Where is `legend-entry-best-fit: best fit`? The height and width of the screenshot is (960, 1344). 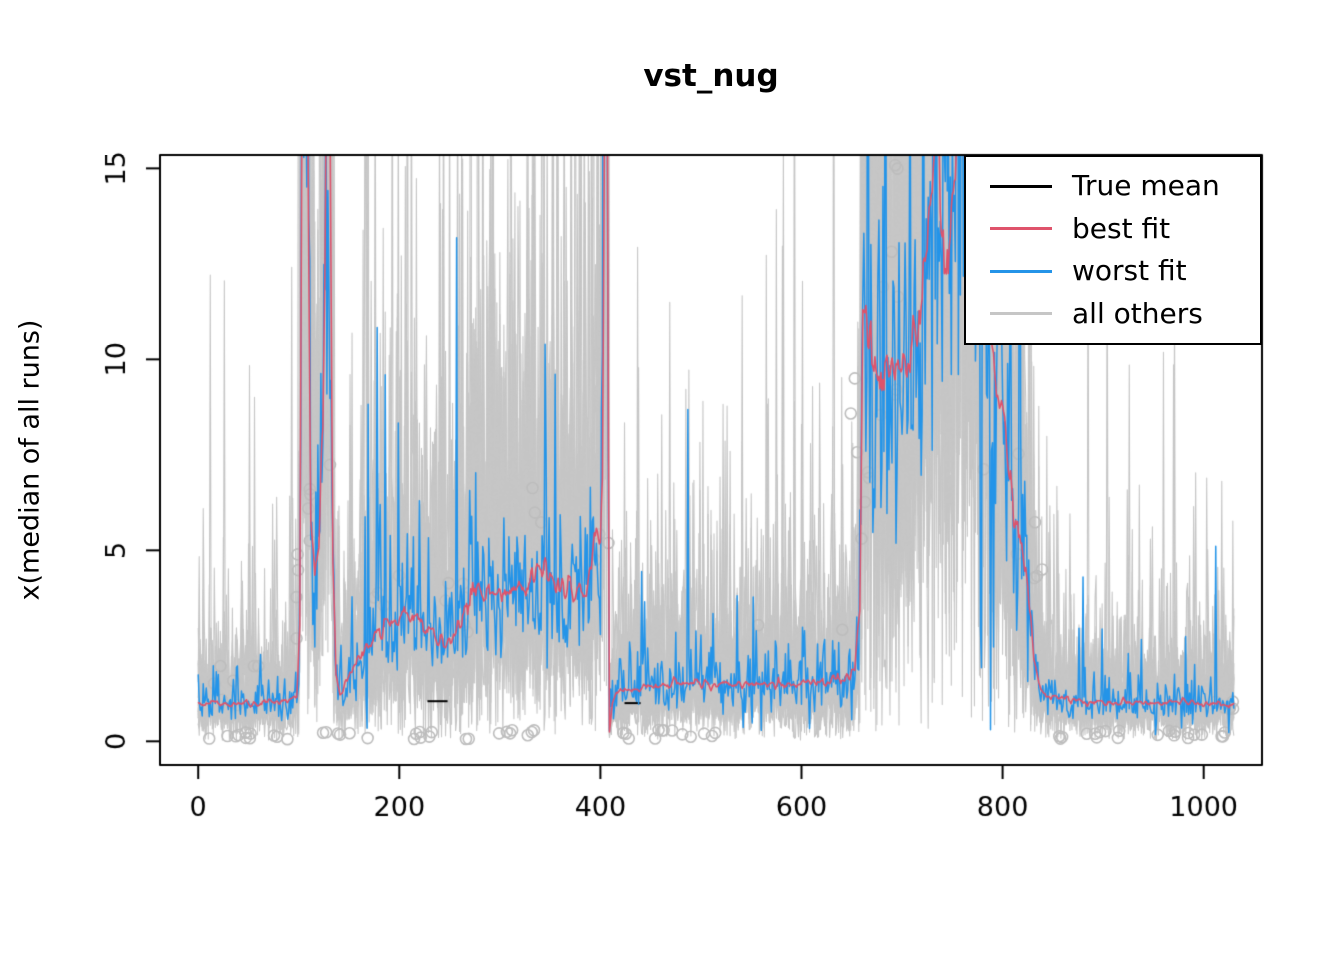
legend-entry-best-fit: best fit is located at coordinates (1113, 228).